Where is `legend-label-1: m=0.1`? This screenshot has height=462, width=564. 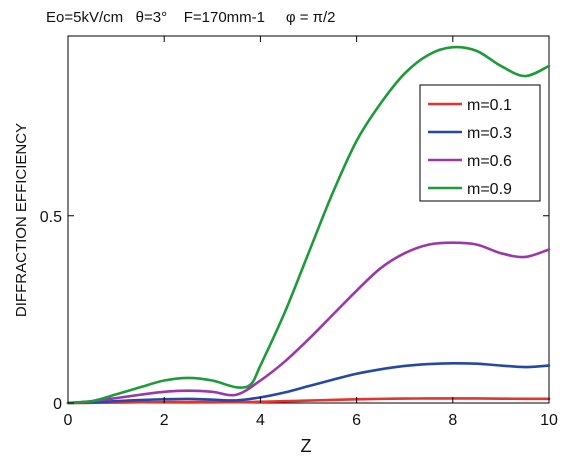 legend-label-1: m=0.1 is located at coordinates (489, 105).